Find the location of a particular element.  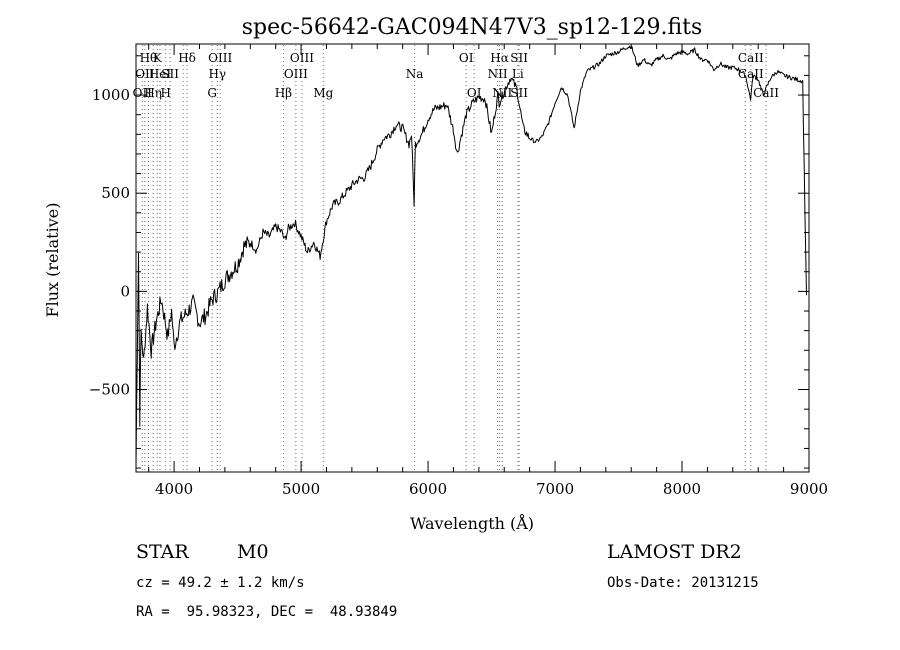

spectral-subclass: M0 is located at coordinates (253, 552).